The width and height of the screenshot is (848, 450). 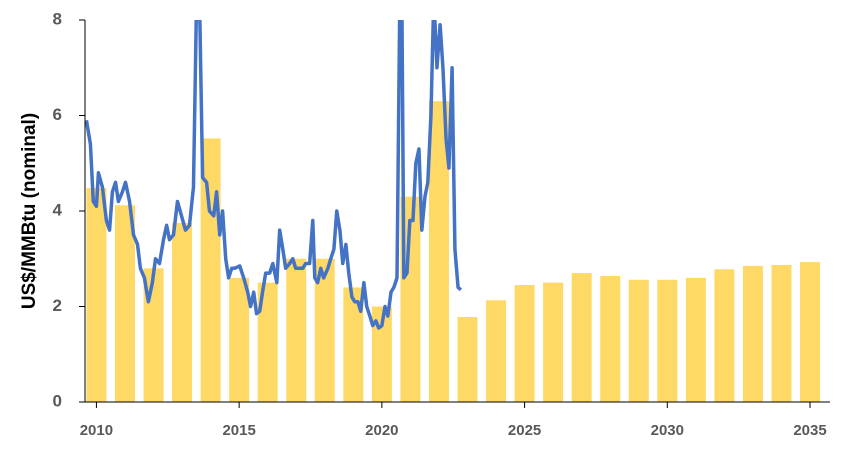 I want to click on x-tick-label: 2025, so click(x=524, y=430).